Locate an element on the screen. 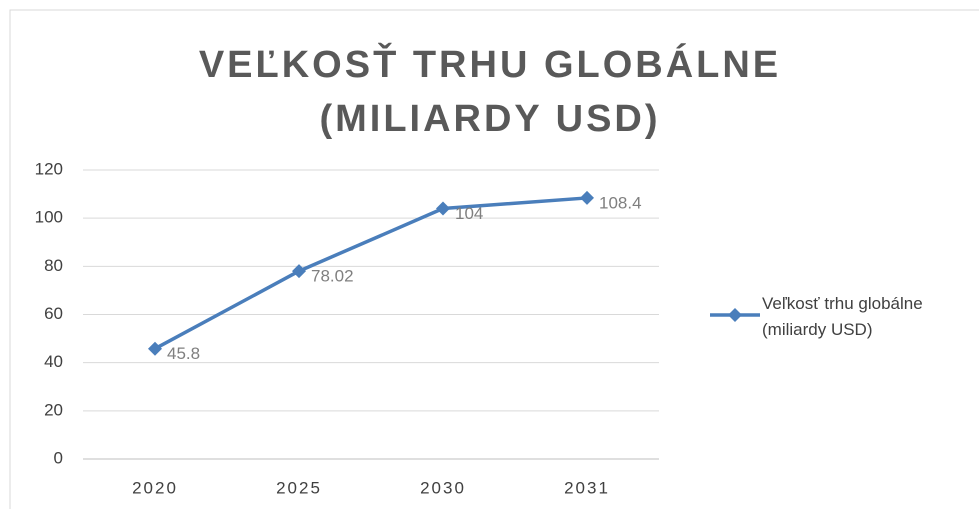 The image size is (979, 509). legend-label: Veľkosť trhu globálne (miliardy USD) is located at coordinates (842, 316).